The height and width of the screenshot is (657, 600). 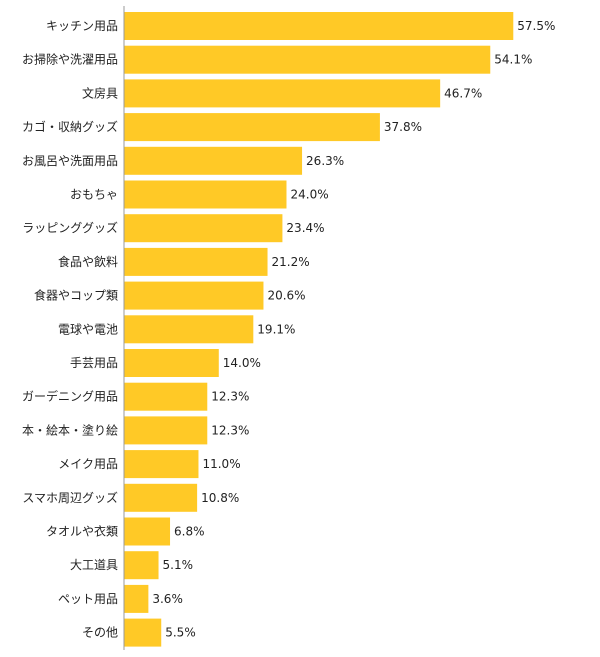 What do you see at coordinates (70, 161) in the screenshot?
I see `category-label: お風呂や洗面用品` at bounding box center [70, 161].